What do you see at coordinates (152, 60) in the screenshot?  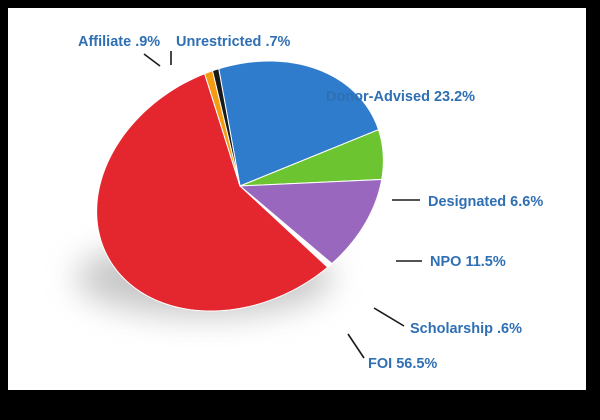 I see `leader-line-affiliate` at bounding box center [152, 60].